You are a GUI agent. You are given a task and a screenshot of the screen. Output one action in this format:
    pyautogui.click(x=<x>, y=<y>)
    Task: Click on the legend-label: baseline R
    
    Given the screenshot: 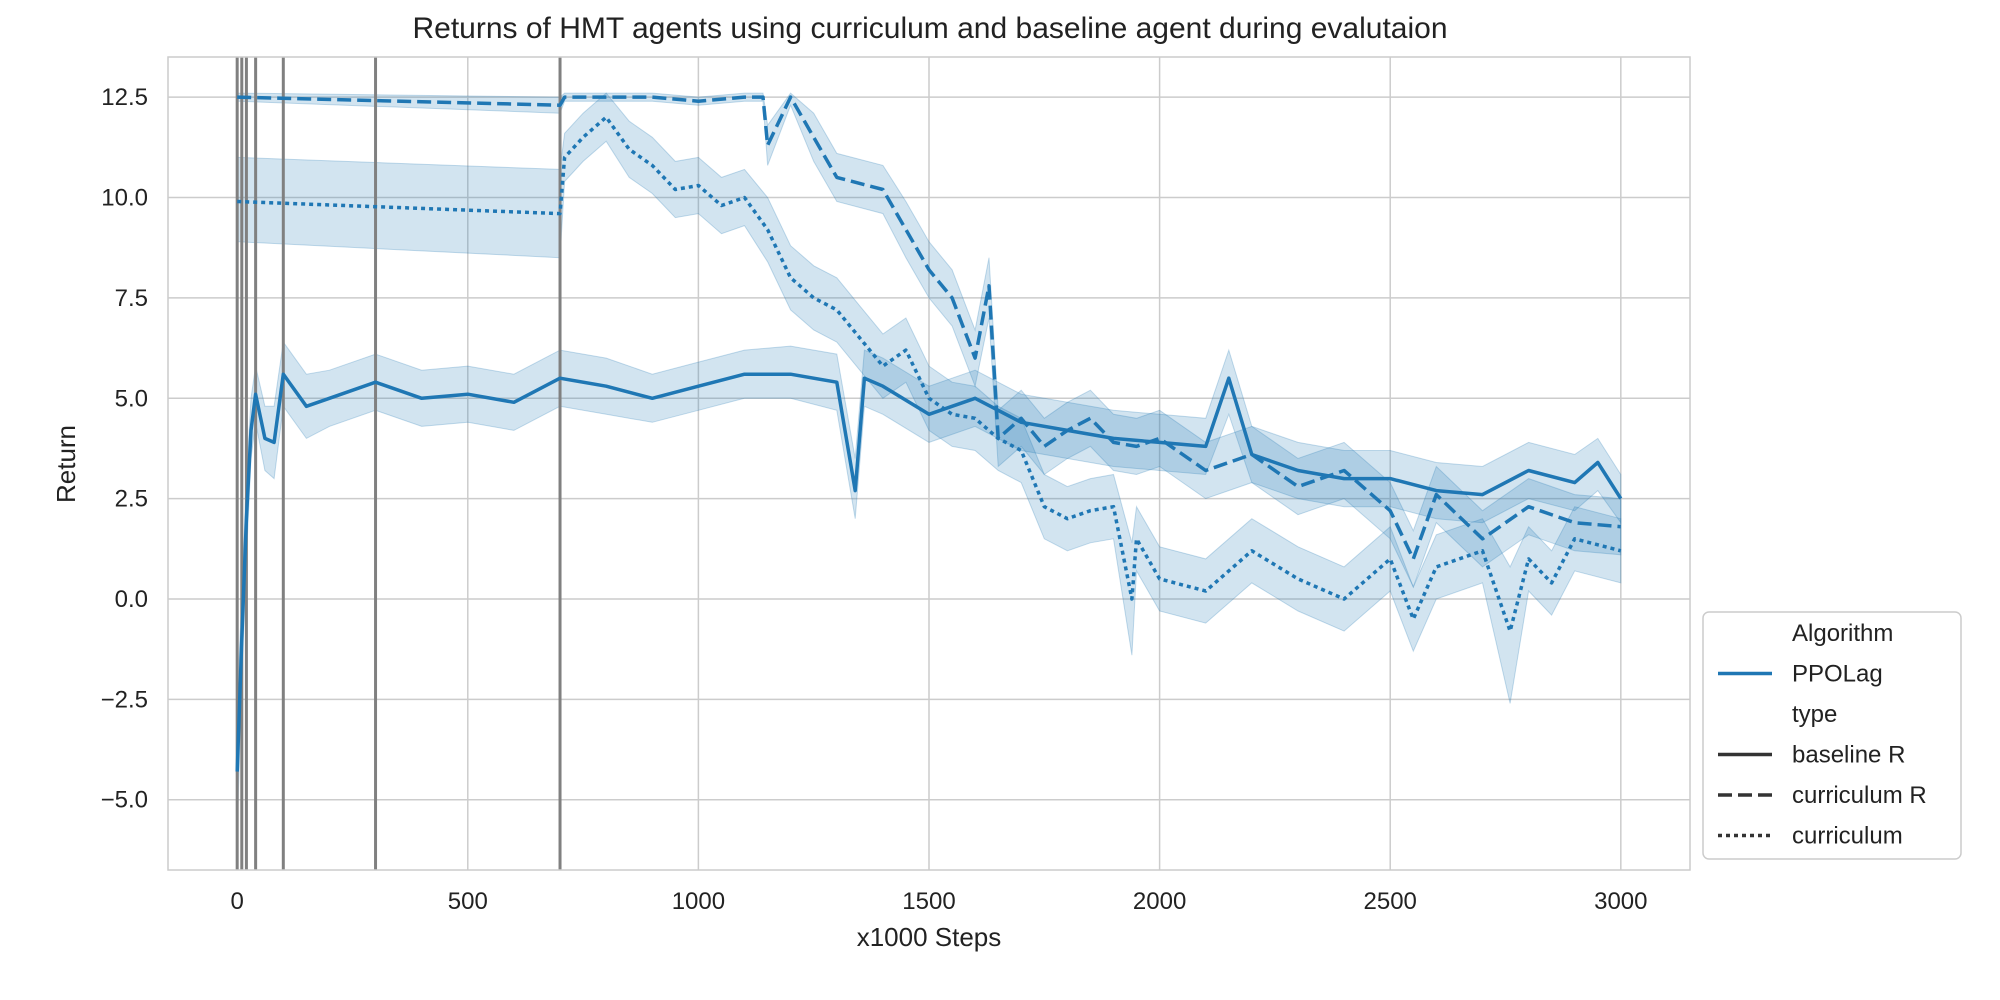 What is the action you would take?
    pyautogui.click(x=1848, y=755)
    